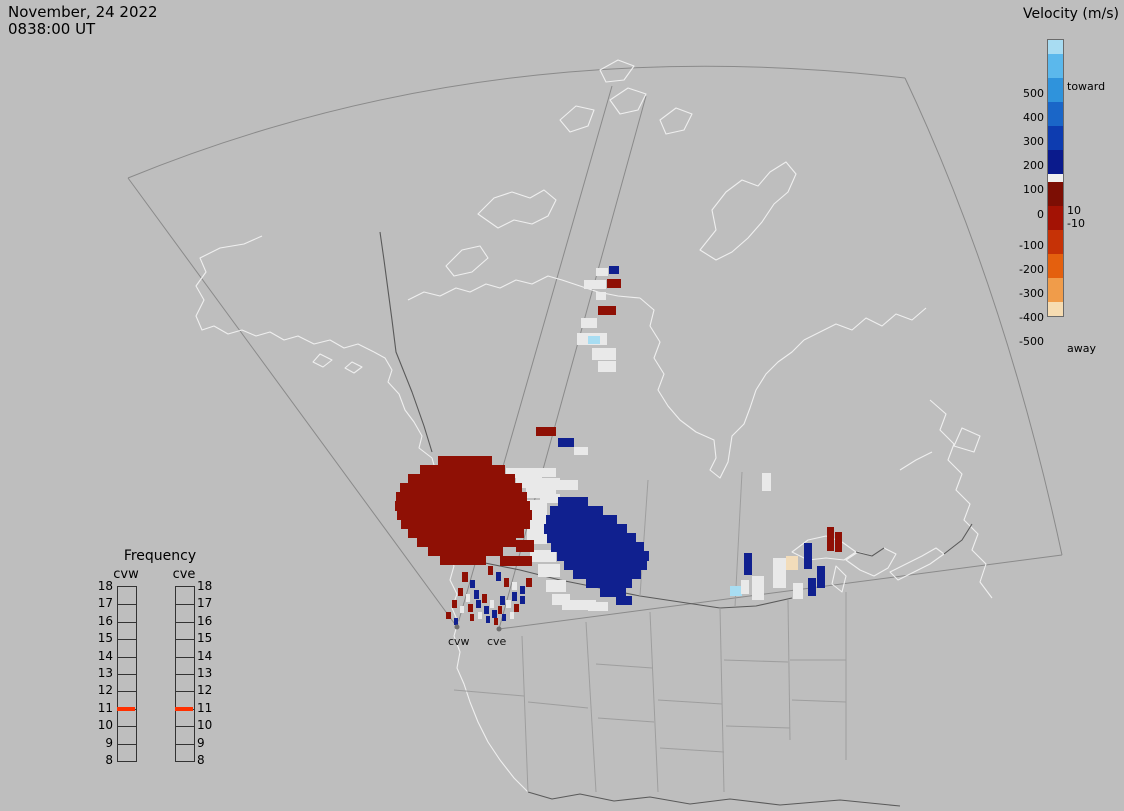 Image resolution: width=1124 pixels, height=811 pixels. I want to click on frequency-tick-label: 10, so click(105, 725).